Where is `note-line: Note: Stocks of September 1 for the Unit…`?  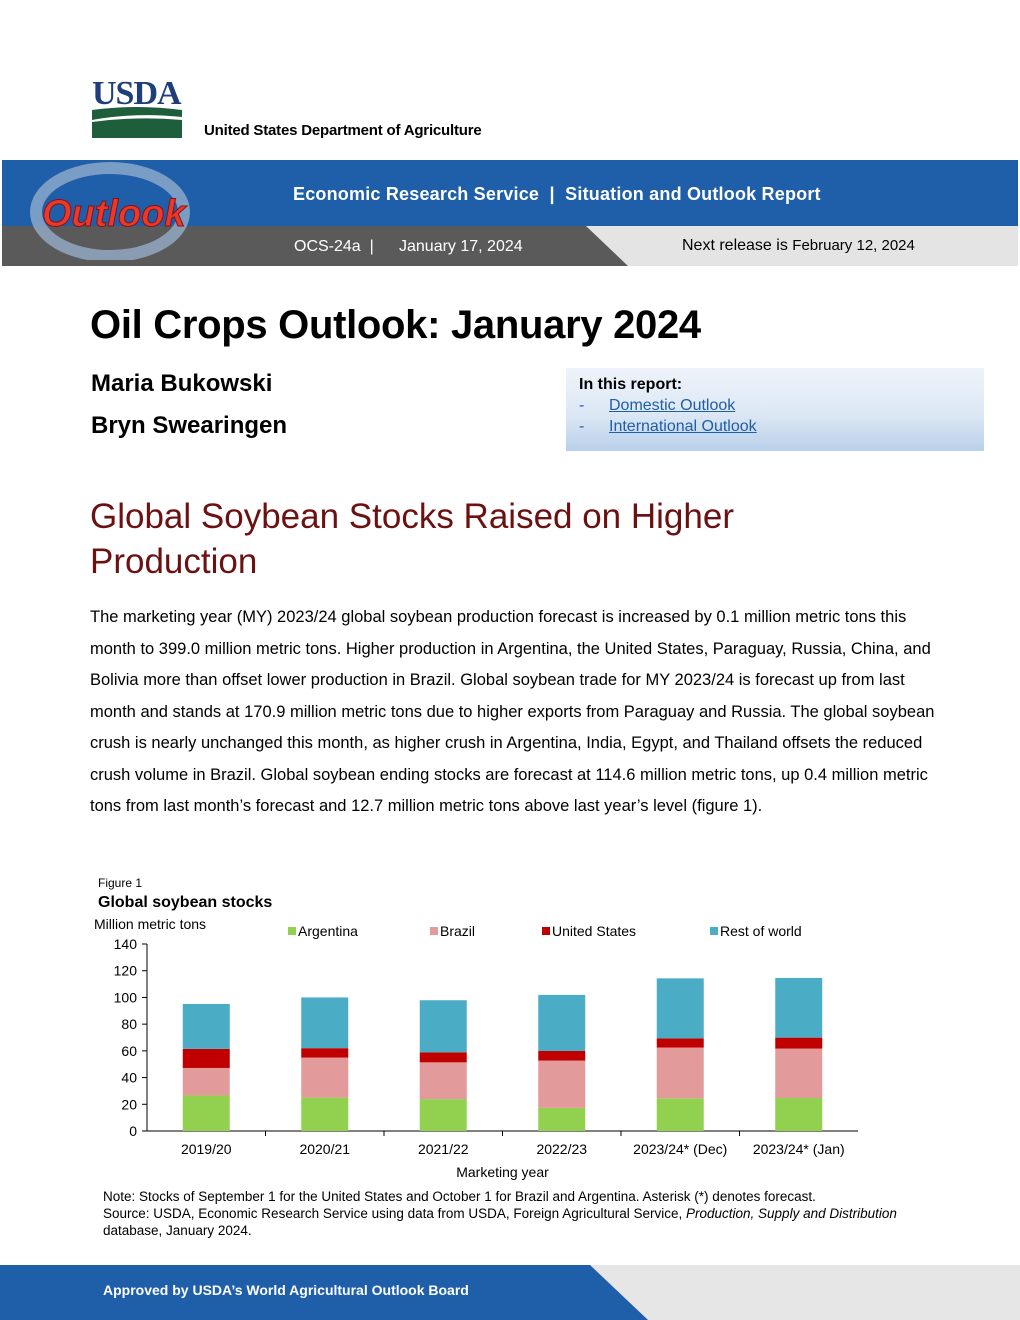
note-line: Note: Stocks of September 1 for the Unit… is located at coordinates (459, 1196).